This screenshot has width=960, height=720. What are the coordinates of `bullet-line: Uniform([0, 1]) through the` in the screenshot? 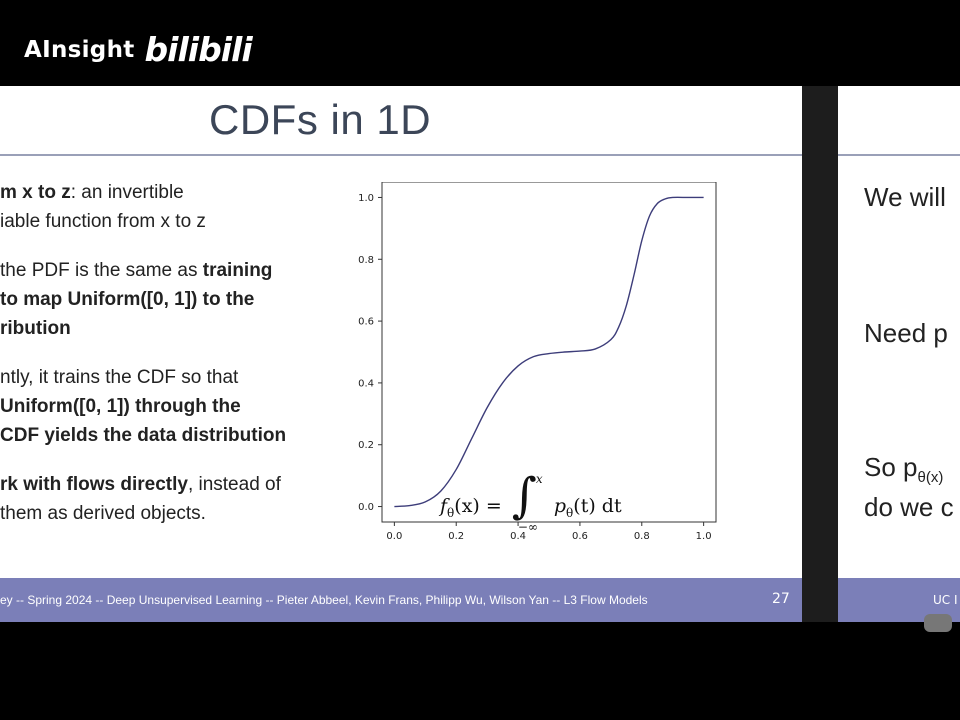 It's located at (165, 406).